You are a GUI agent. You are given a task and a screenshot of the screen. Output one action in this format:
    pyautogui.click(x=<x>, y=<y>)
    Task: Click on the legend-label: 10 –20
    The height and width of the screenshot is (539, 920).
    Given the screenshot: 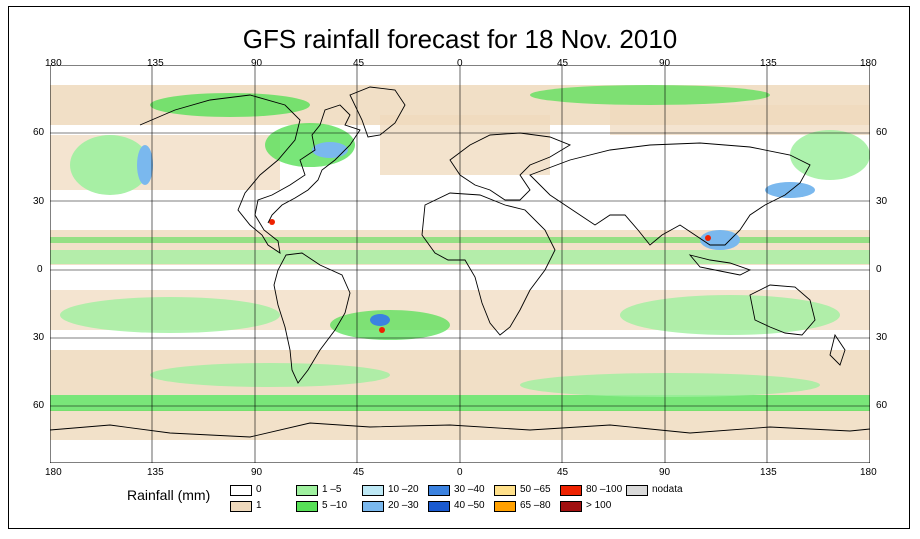 What is the action you would take?
    pyautogui.click(x=403, y=489)
    